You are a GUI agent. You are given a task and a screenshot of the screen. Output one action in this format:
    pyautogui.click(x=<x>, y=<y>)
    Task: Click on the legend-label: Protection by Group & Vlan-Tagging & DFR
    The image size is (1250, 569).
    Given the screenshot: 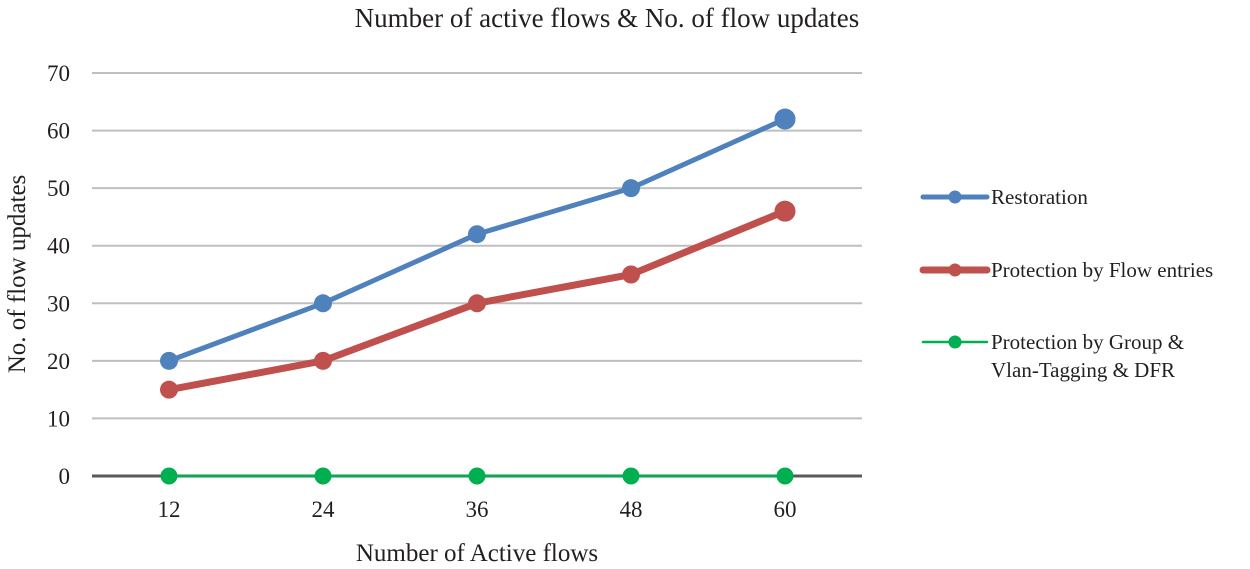 What is the action you would take?
    pyautogui.click(x=1087, y=356)
    